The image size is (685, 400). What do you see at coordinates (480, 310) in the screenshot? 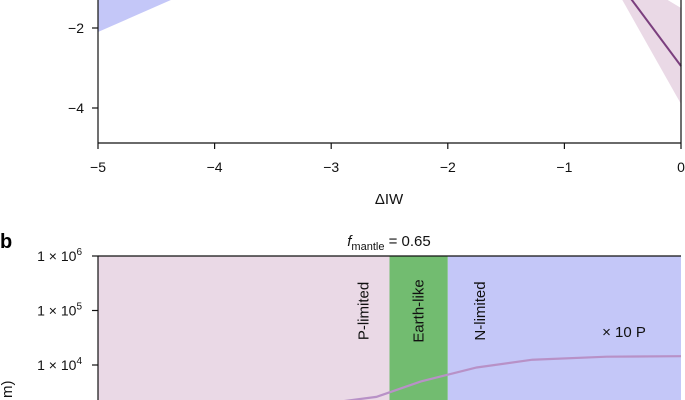
I see `panel-b-region-label: N-limited` at bounding box center [480, 310].